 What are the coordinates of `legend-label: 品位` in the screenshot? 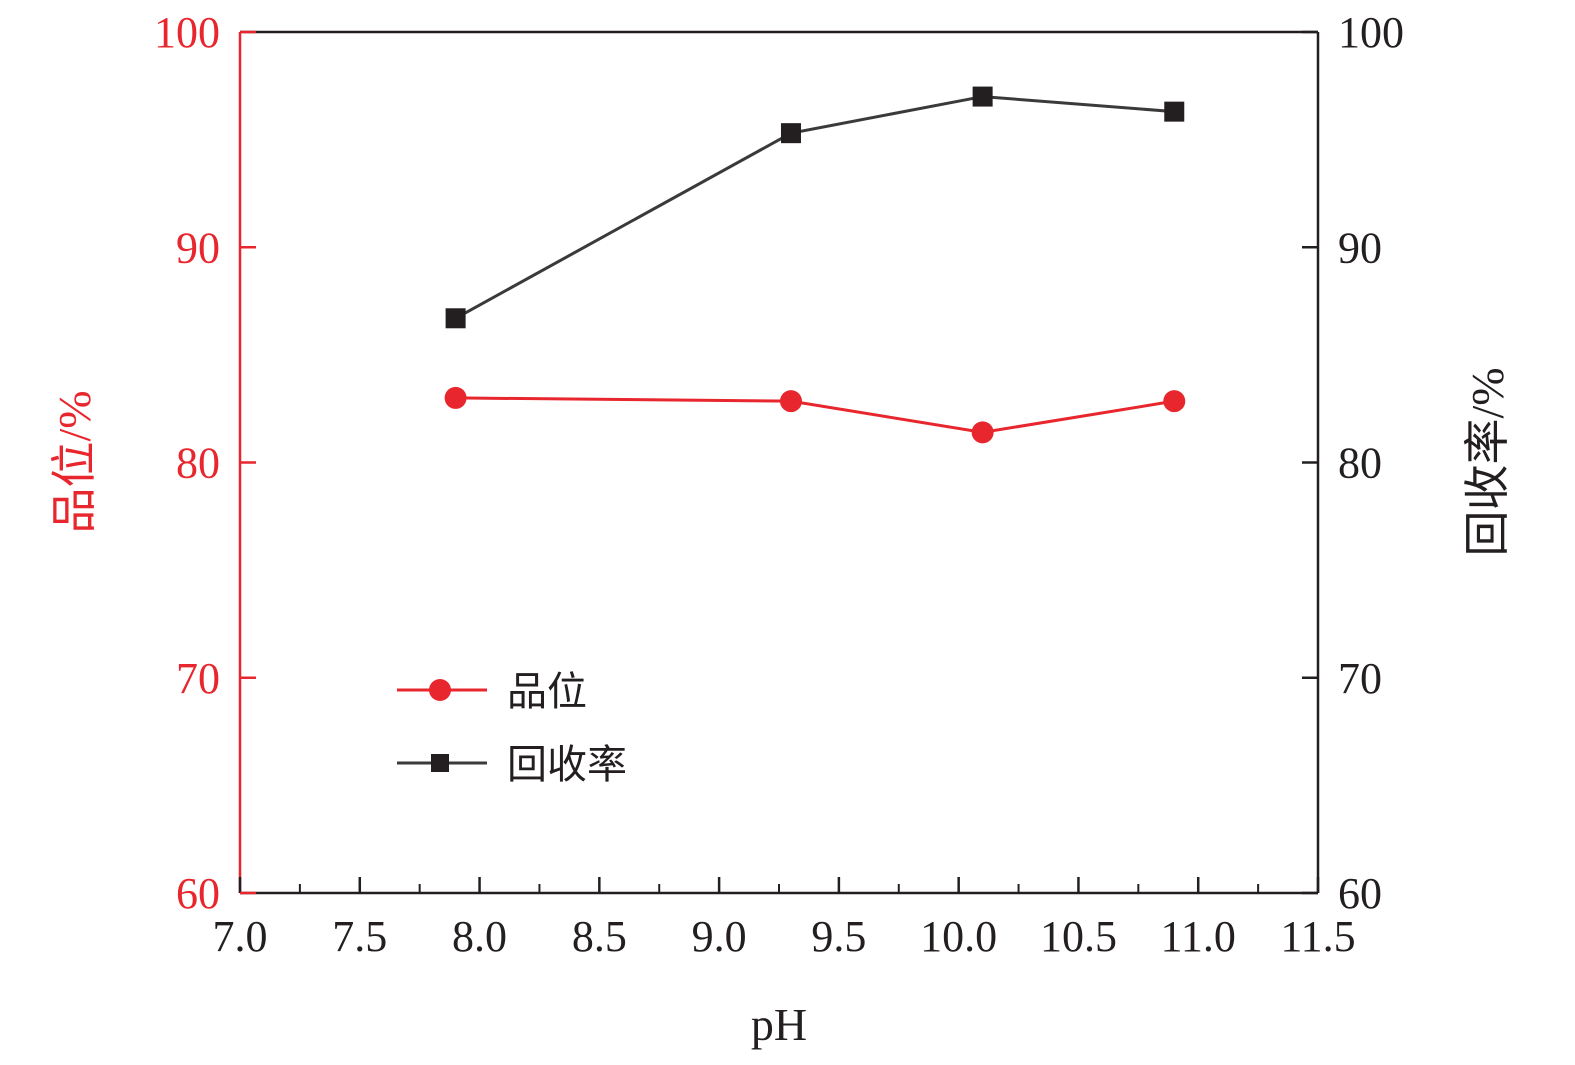 It's located at (547, 692).